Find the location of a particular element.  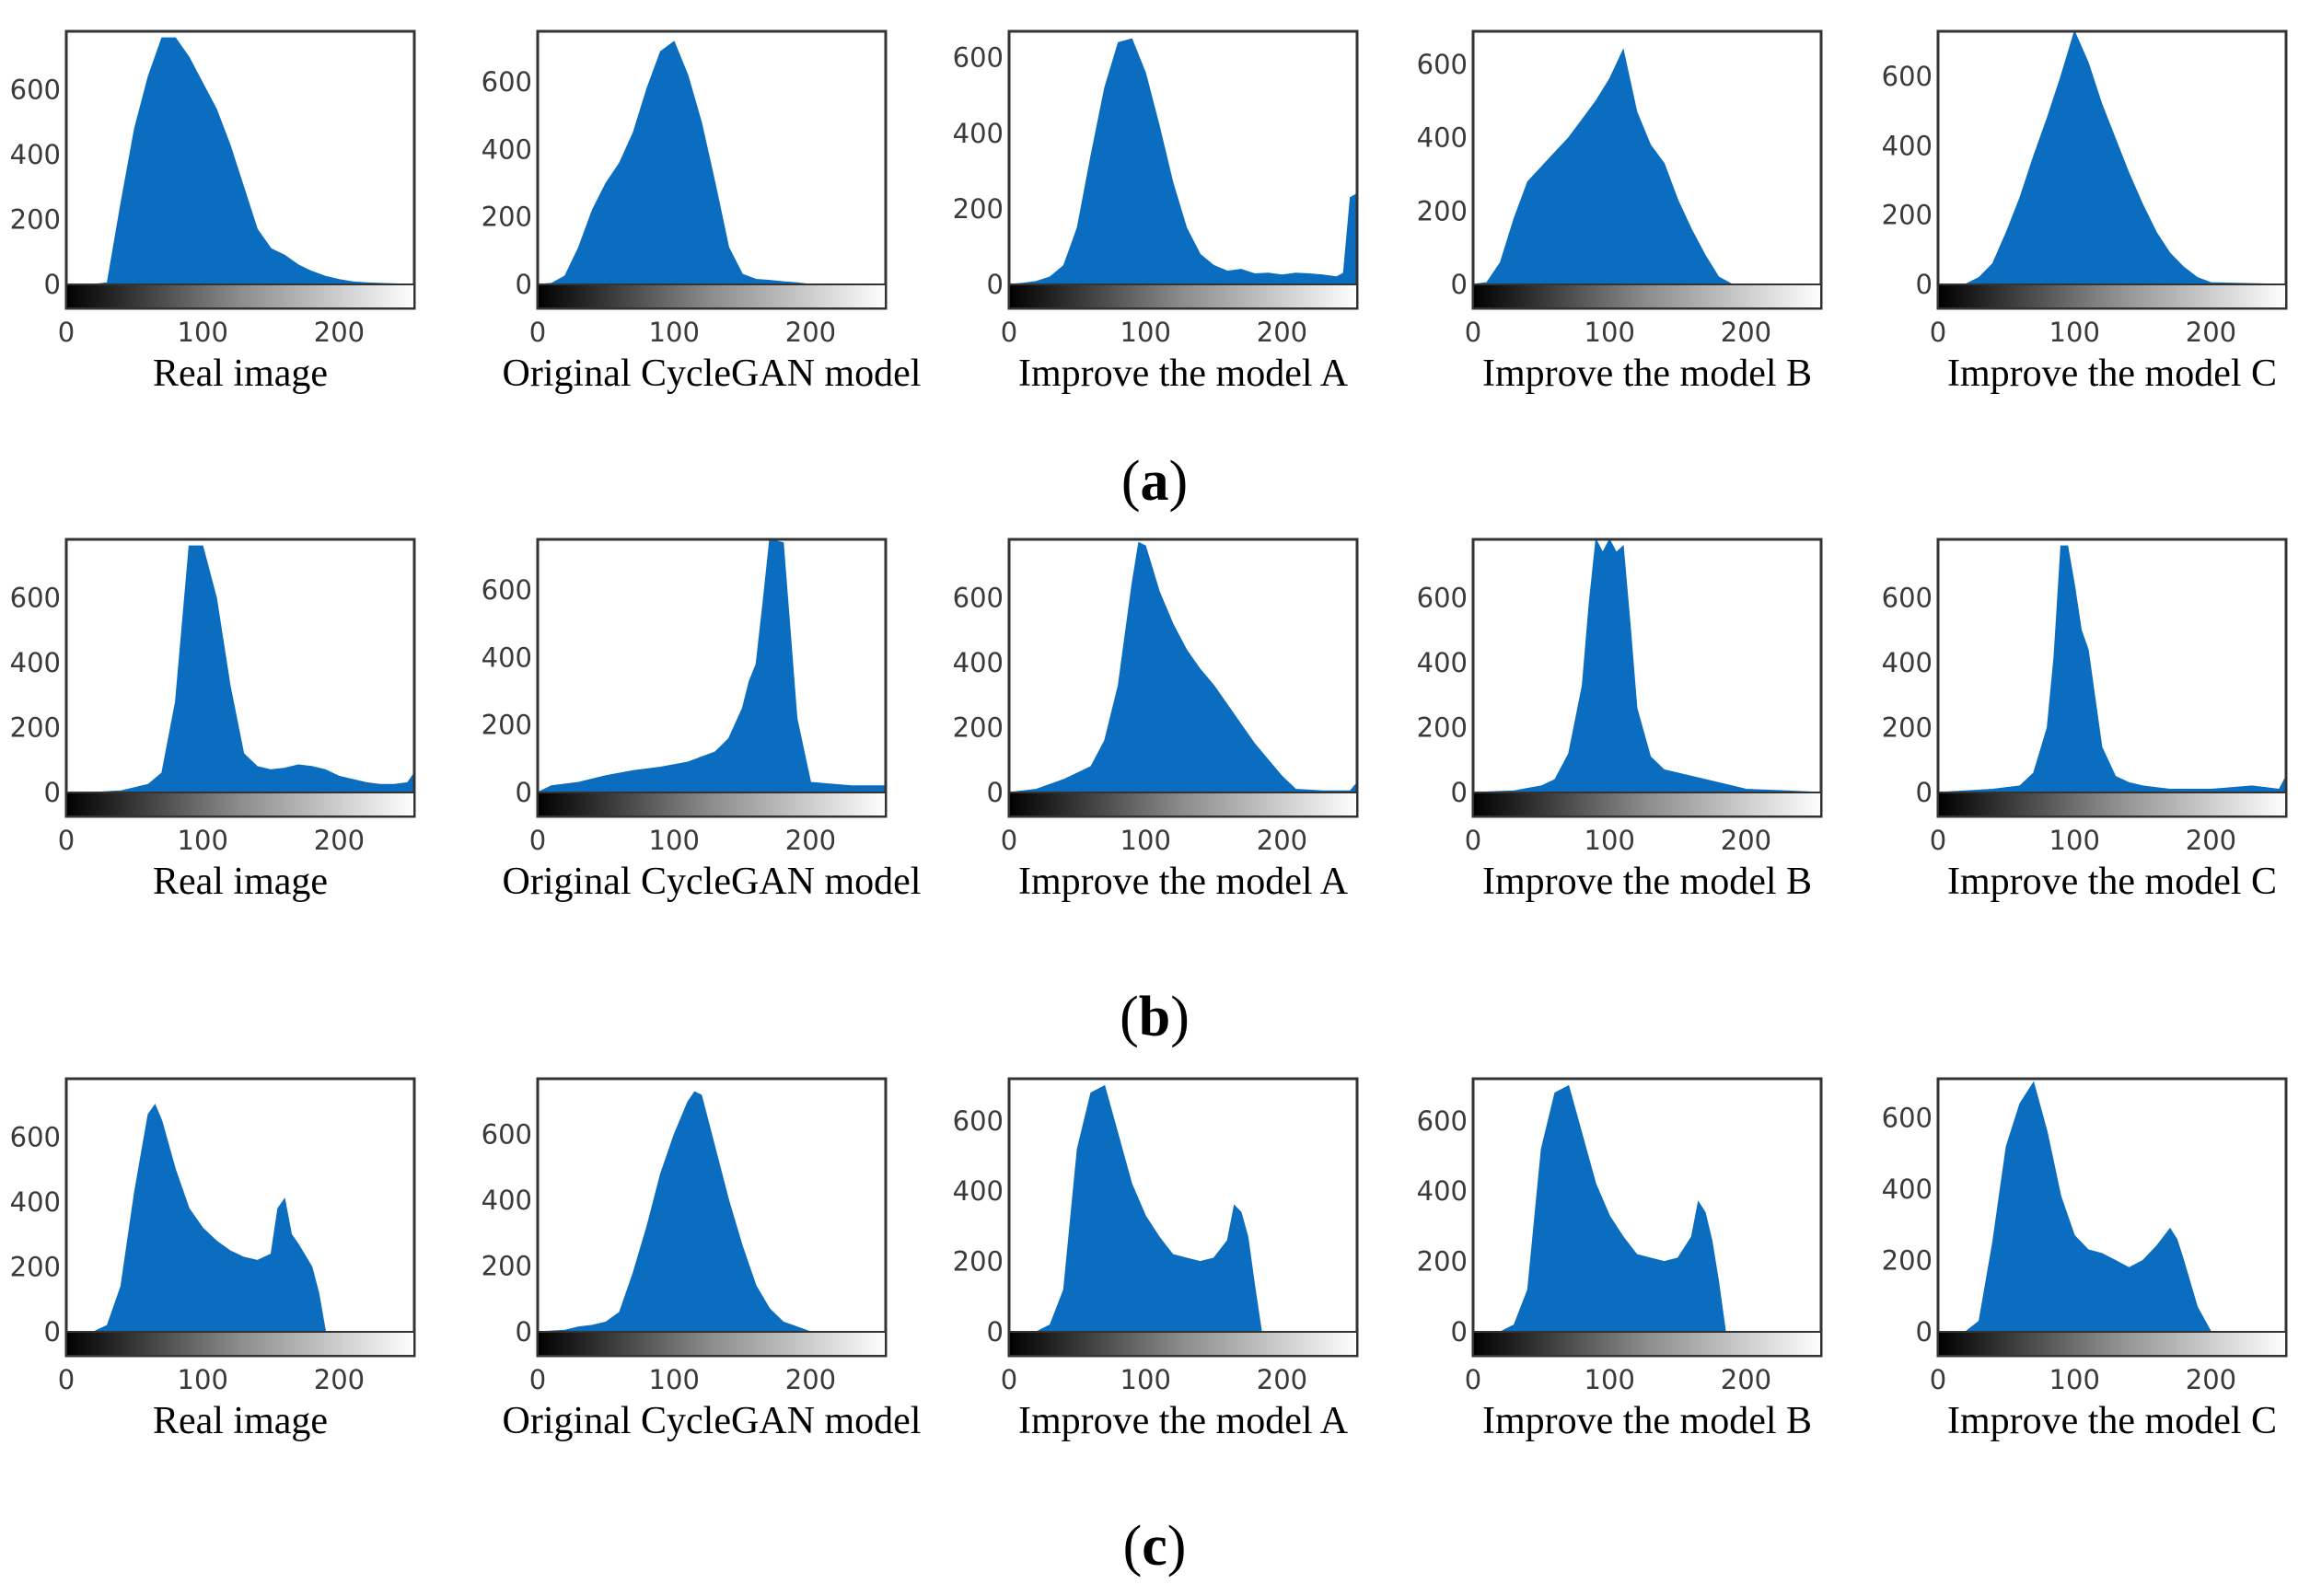

panel-caption: Improve the model B is located at coordinates (1647, 1421).